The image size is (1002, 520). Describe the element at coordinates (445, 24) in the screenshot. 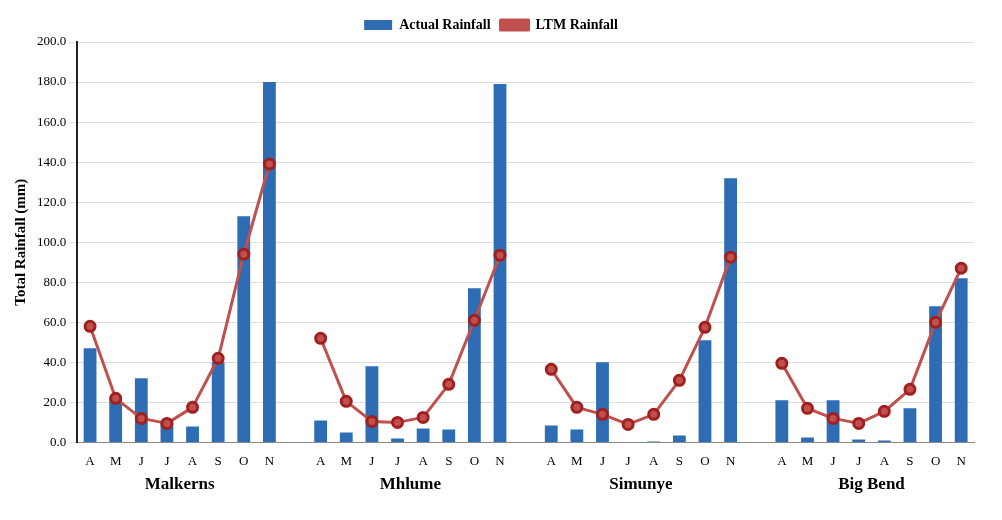

I see `legend-label: Actual Rainfall` at that location.